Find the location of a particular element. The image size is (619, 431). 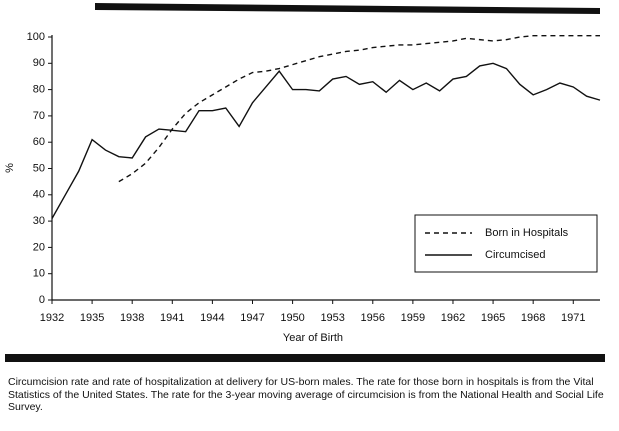

x-tick-label: 1968 is located at coordinates (533, 318).